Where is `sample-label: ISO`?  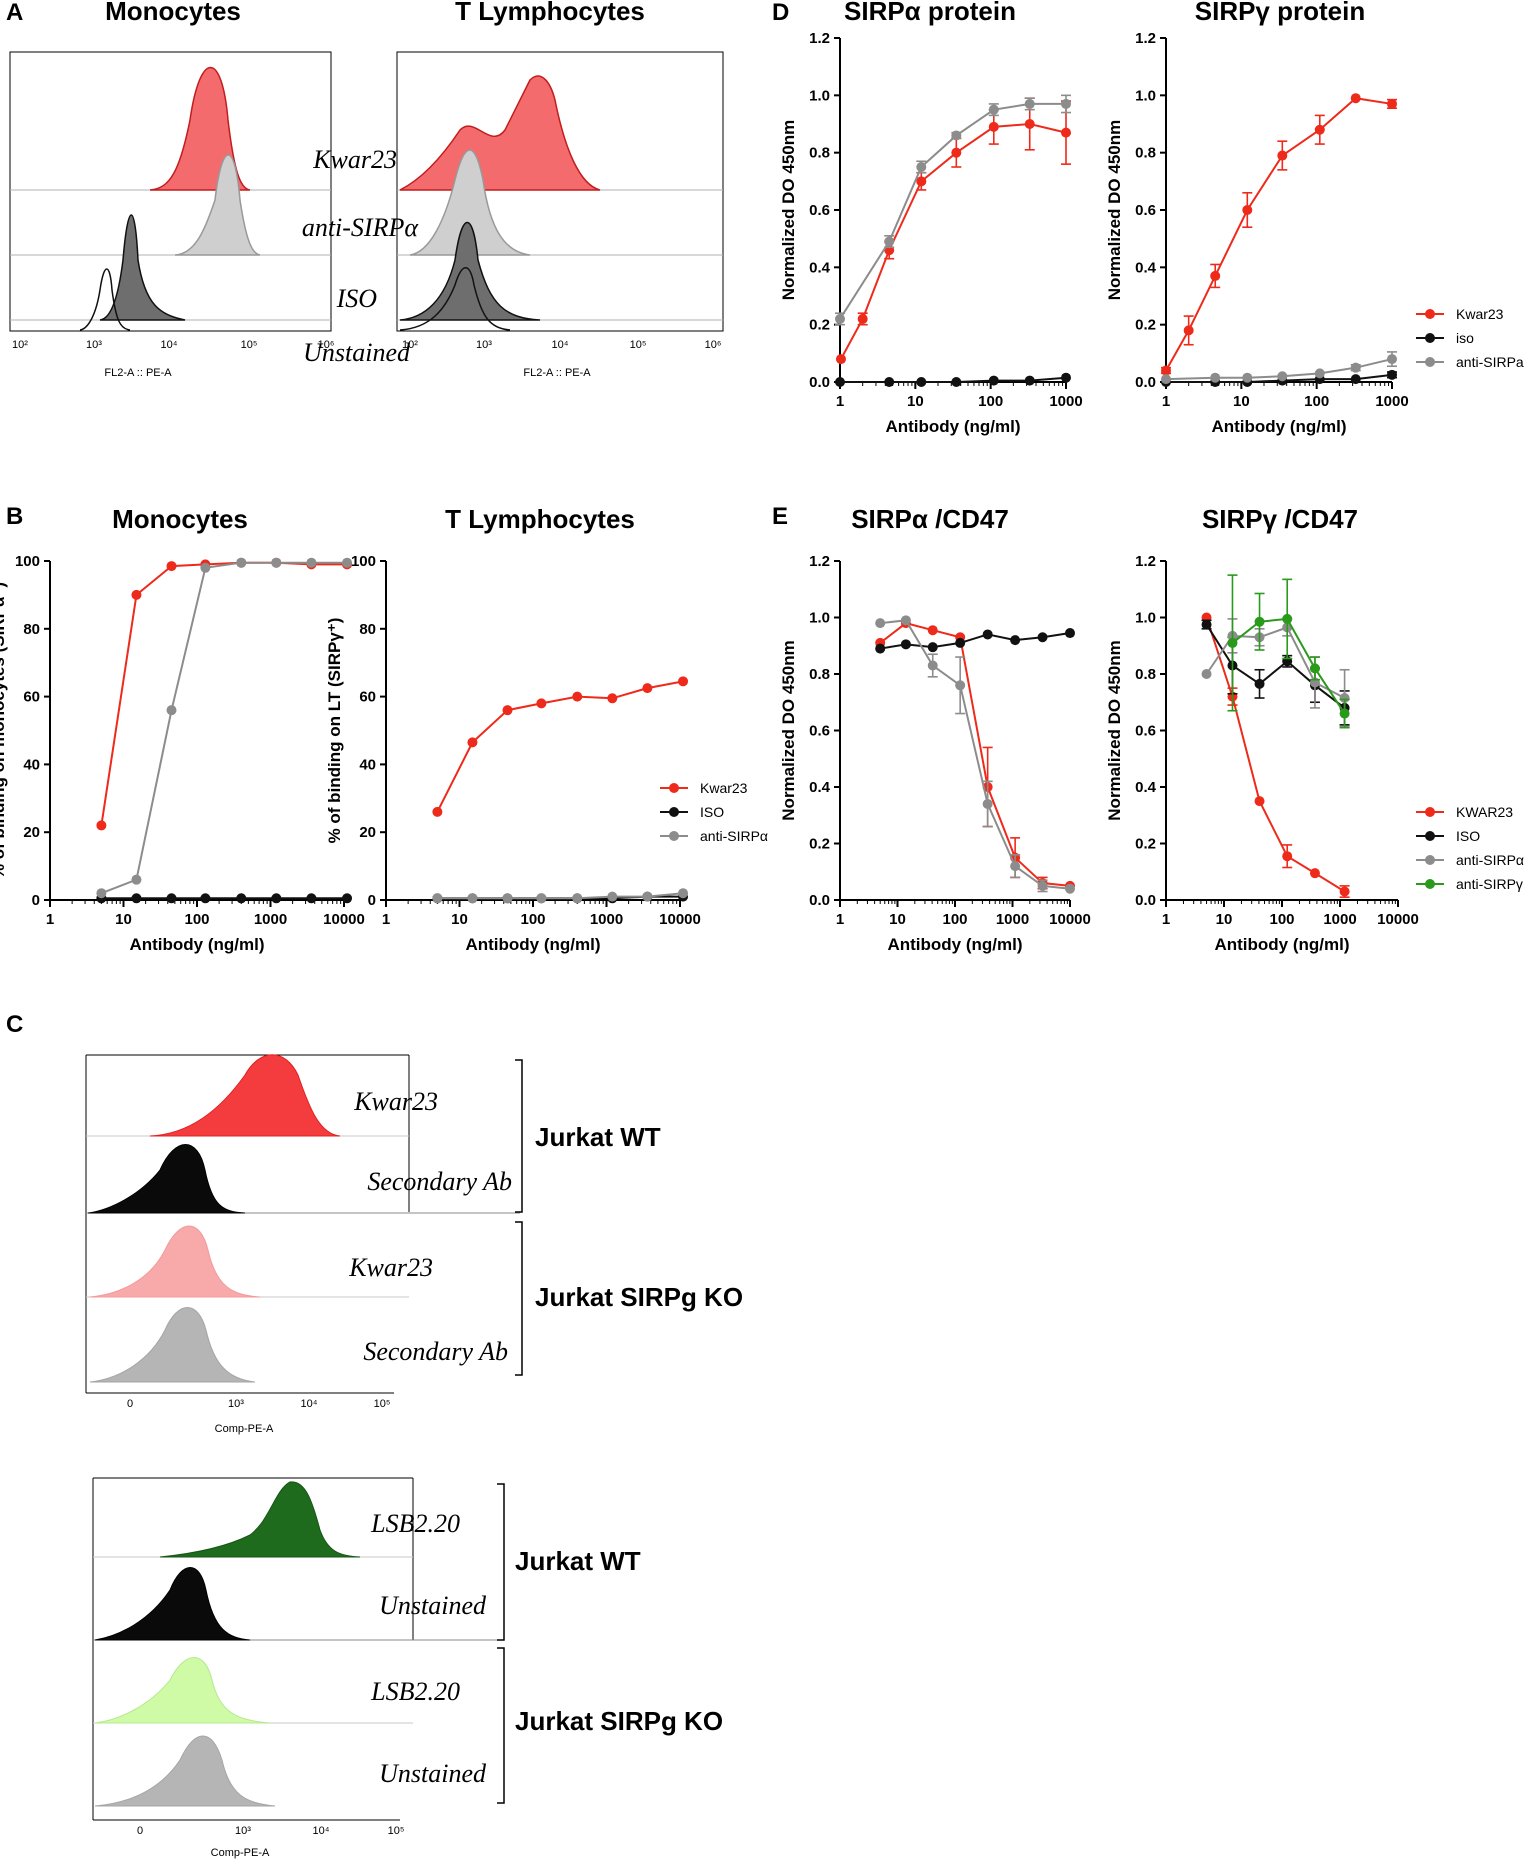 sample-label: ISO is located at coordinates (357, 298).